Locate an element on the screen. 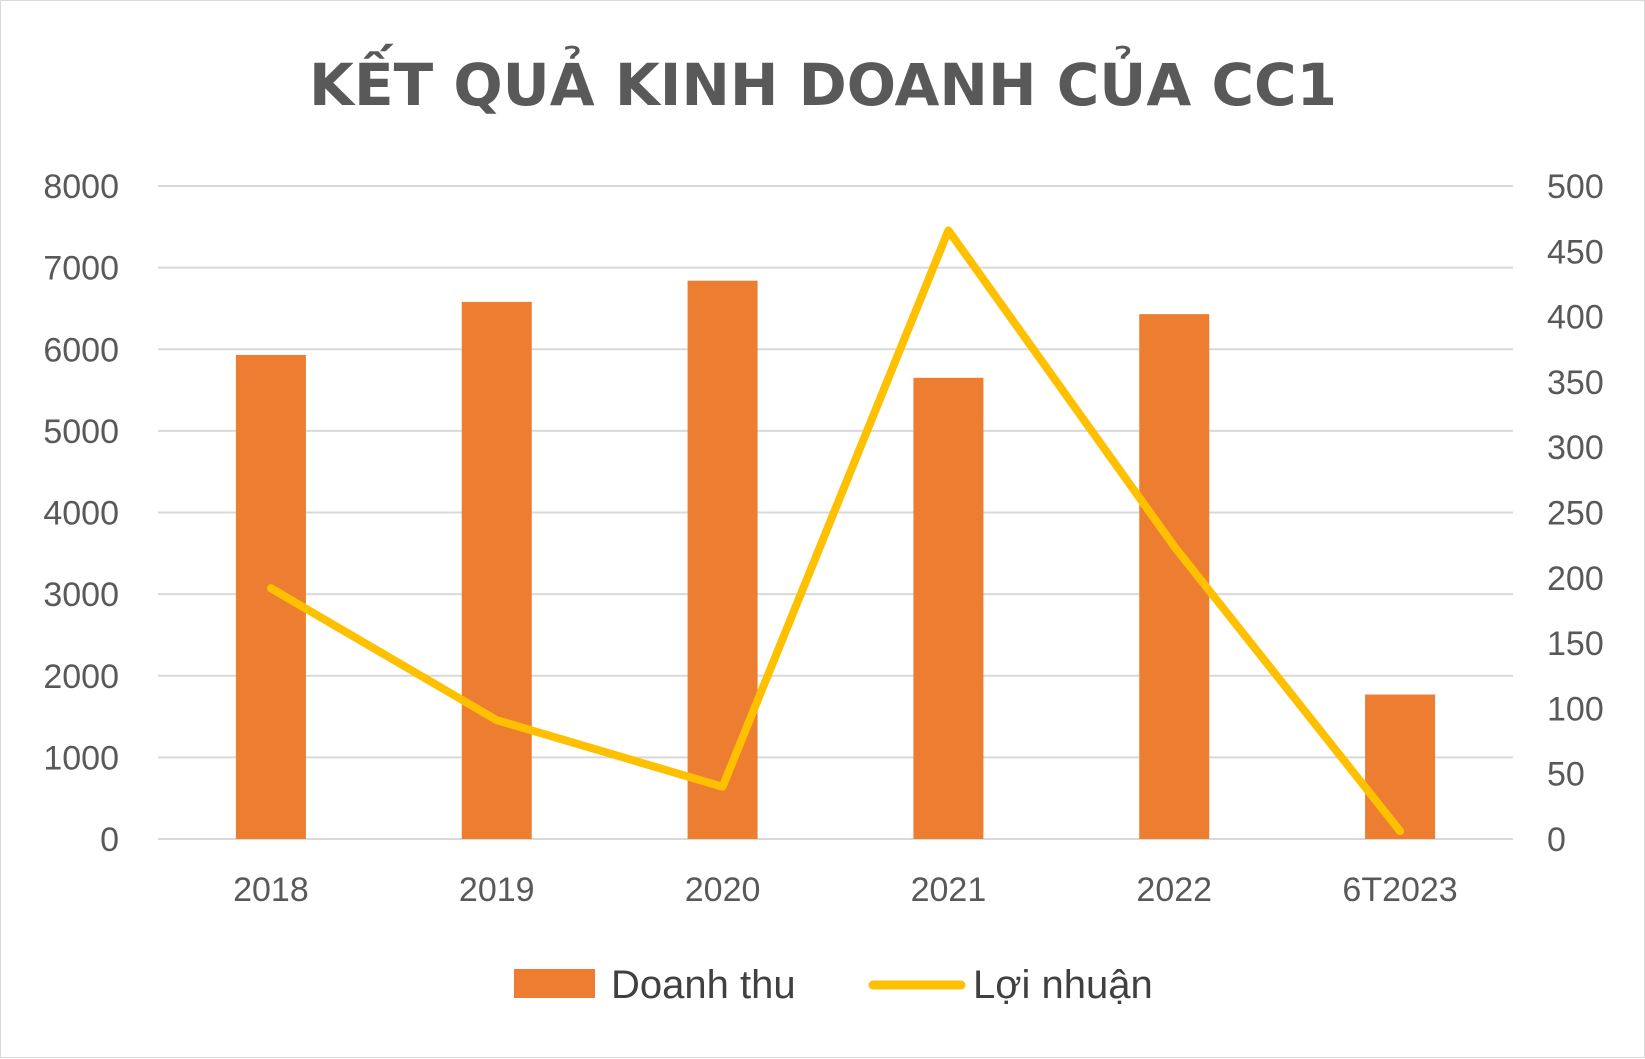  y-left-tick-label: 8000 is located at coordinates (81, 187).